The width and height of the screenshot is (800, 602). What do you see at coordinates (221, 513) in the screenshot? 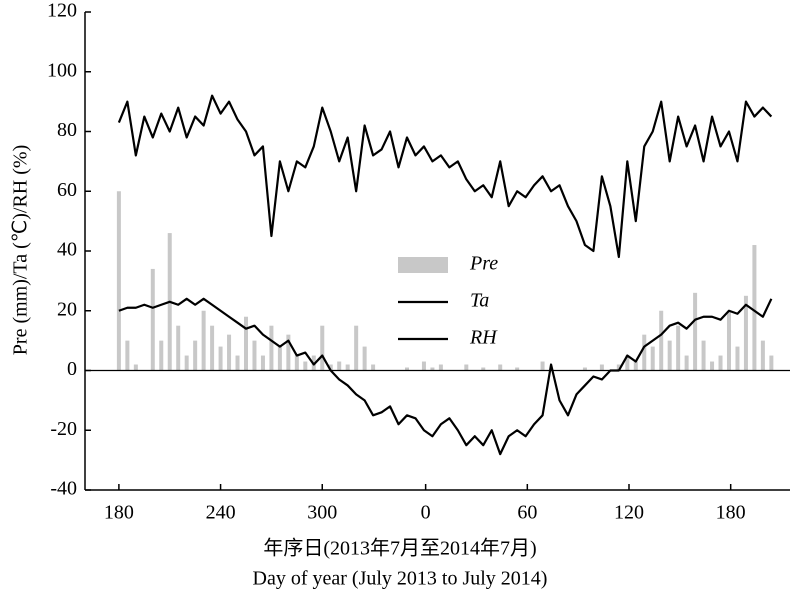
I see `x-tick-label: 240` at bounding box center [221, 513].